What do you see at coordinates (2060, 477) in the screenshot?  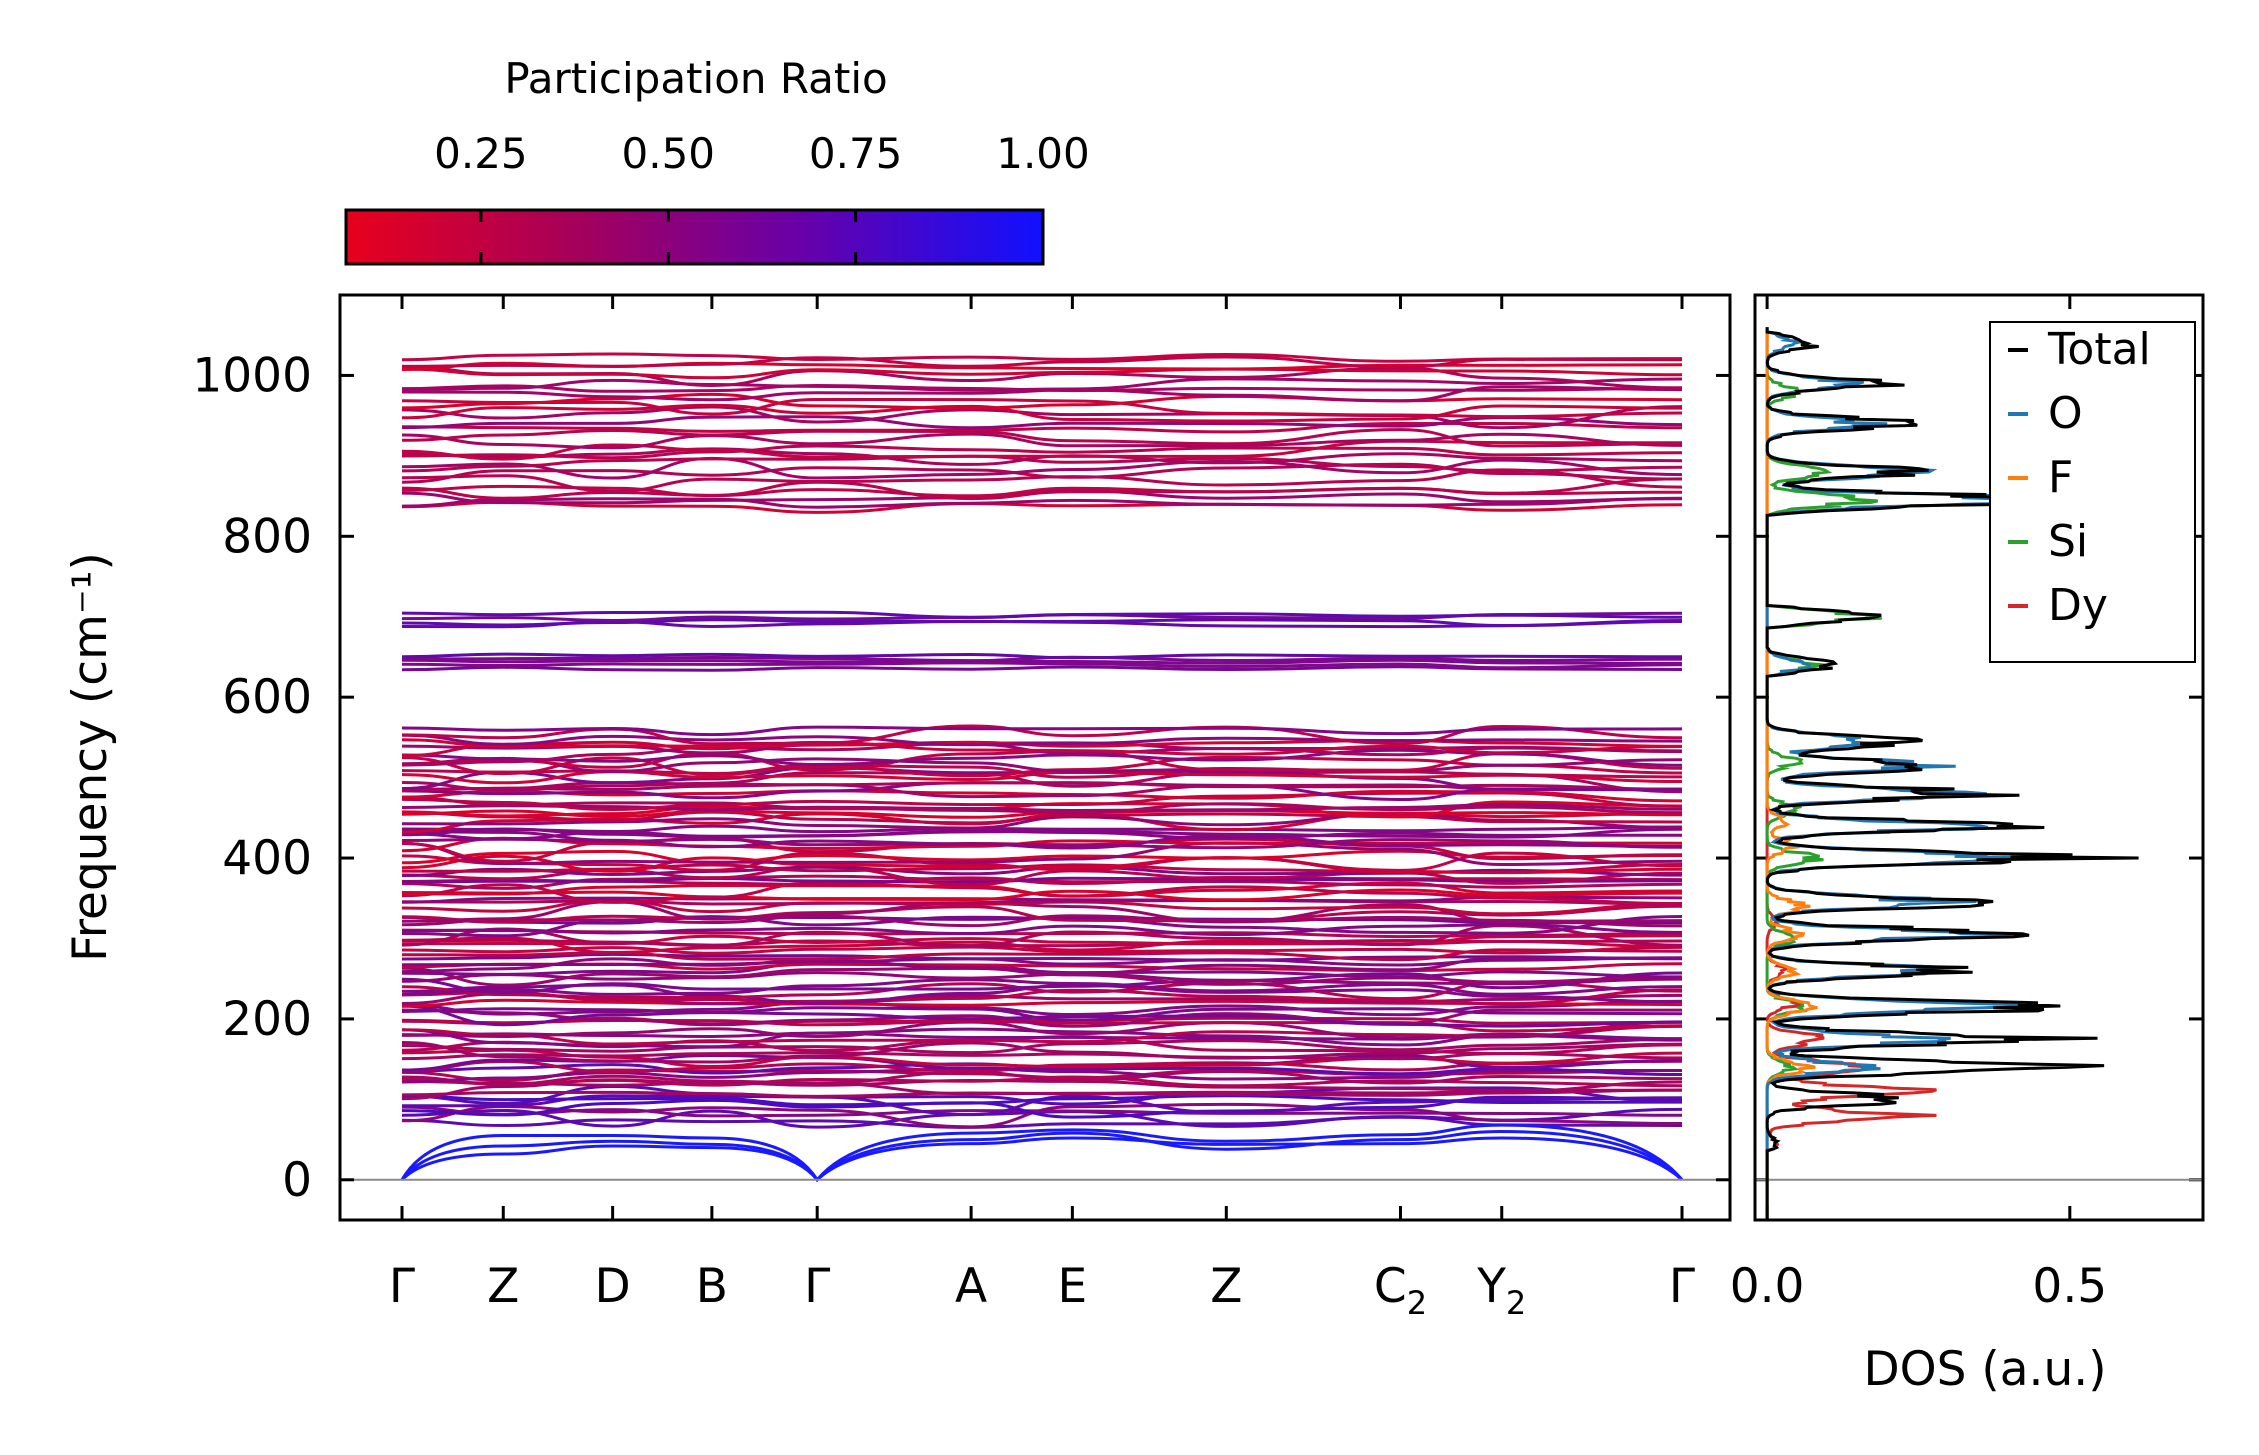 I see `legend-label: F` at bounding box center [2060, 477].